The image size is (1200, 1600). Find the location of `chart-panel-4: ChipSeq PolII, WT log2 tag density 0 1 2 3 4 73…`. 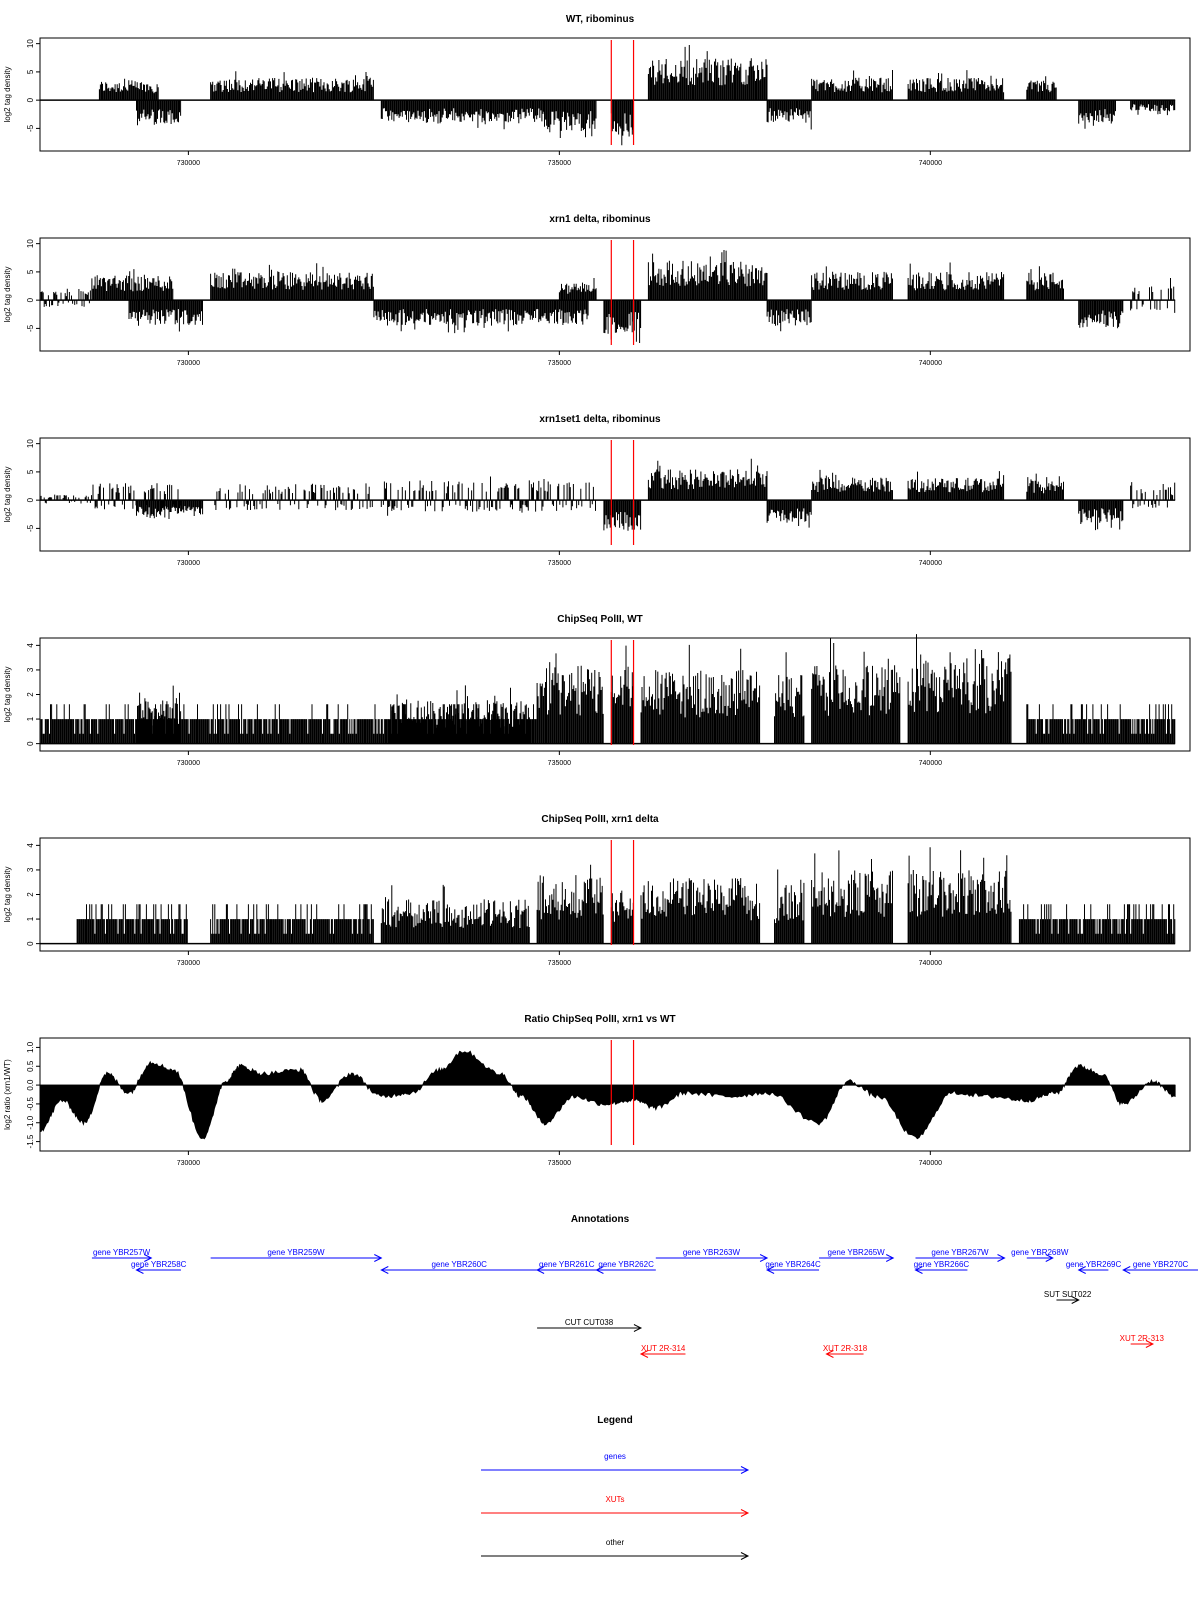

chart-panel-4: ChipSeq PolII, WT log2 tag density 0 1 2 3 4 73… is located at coordinates (597, 690).